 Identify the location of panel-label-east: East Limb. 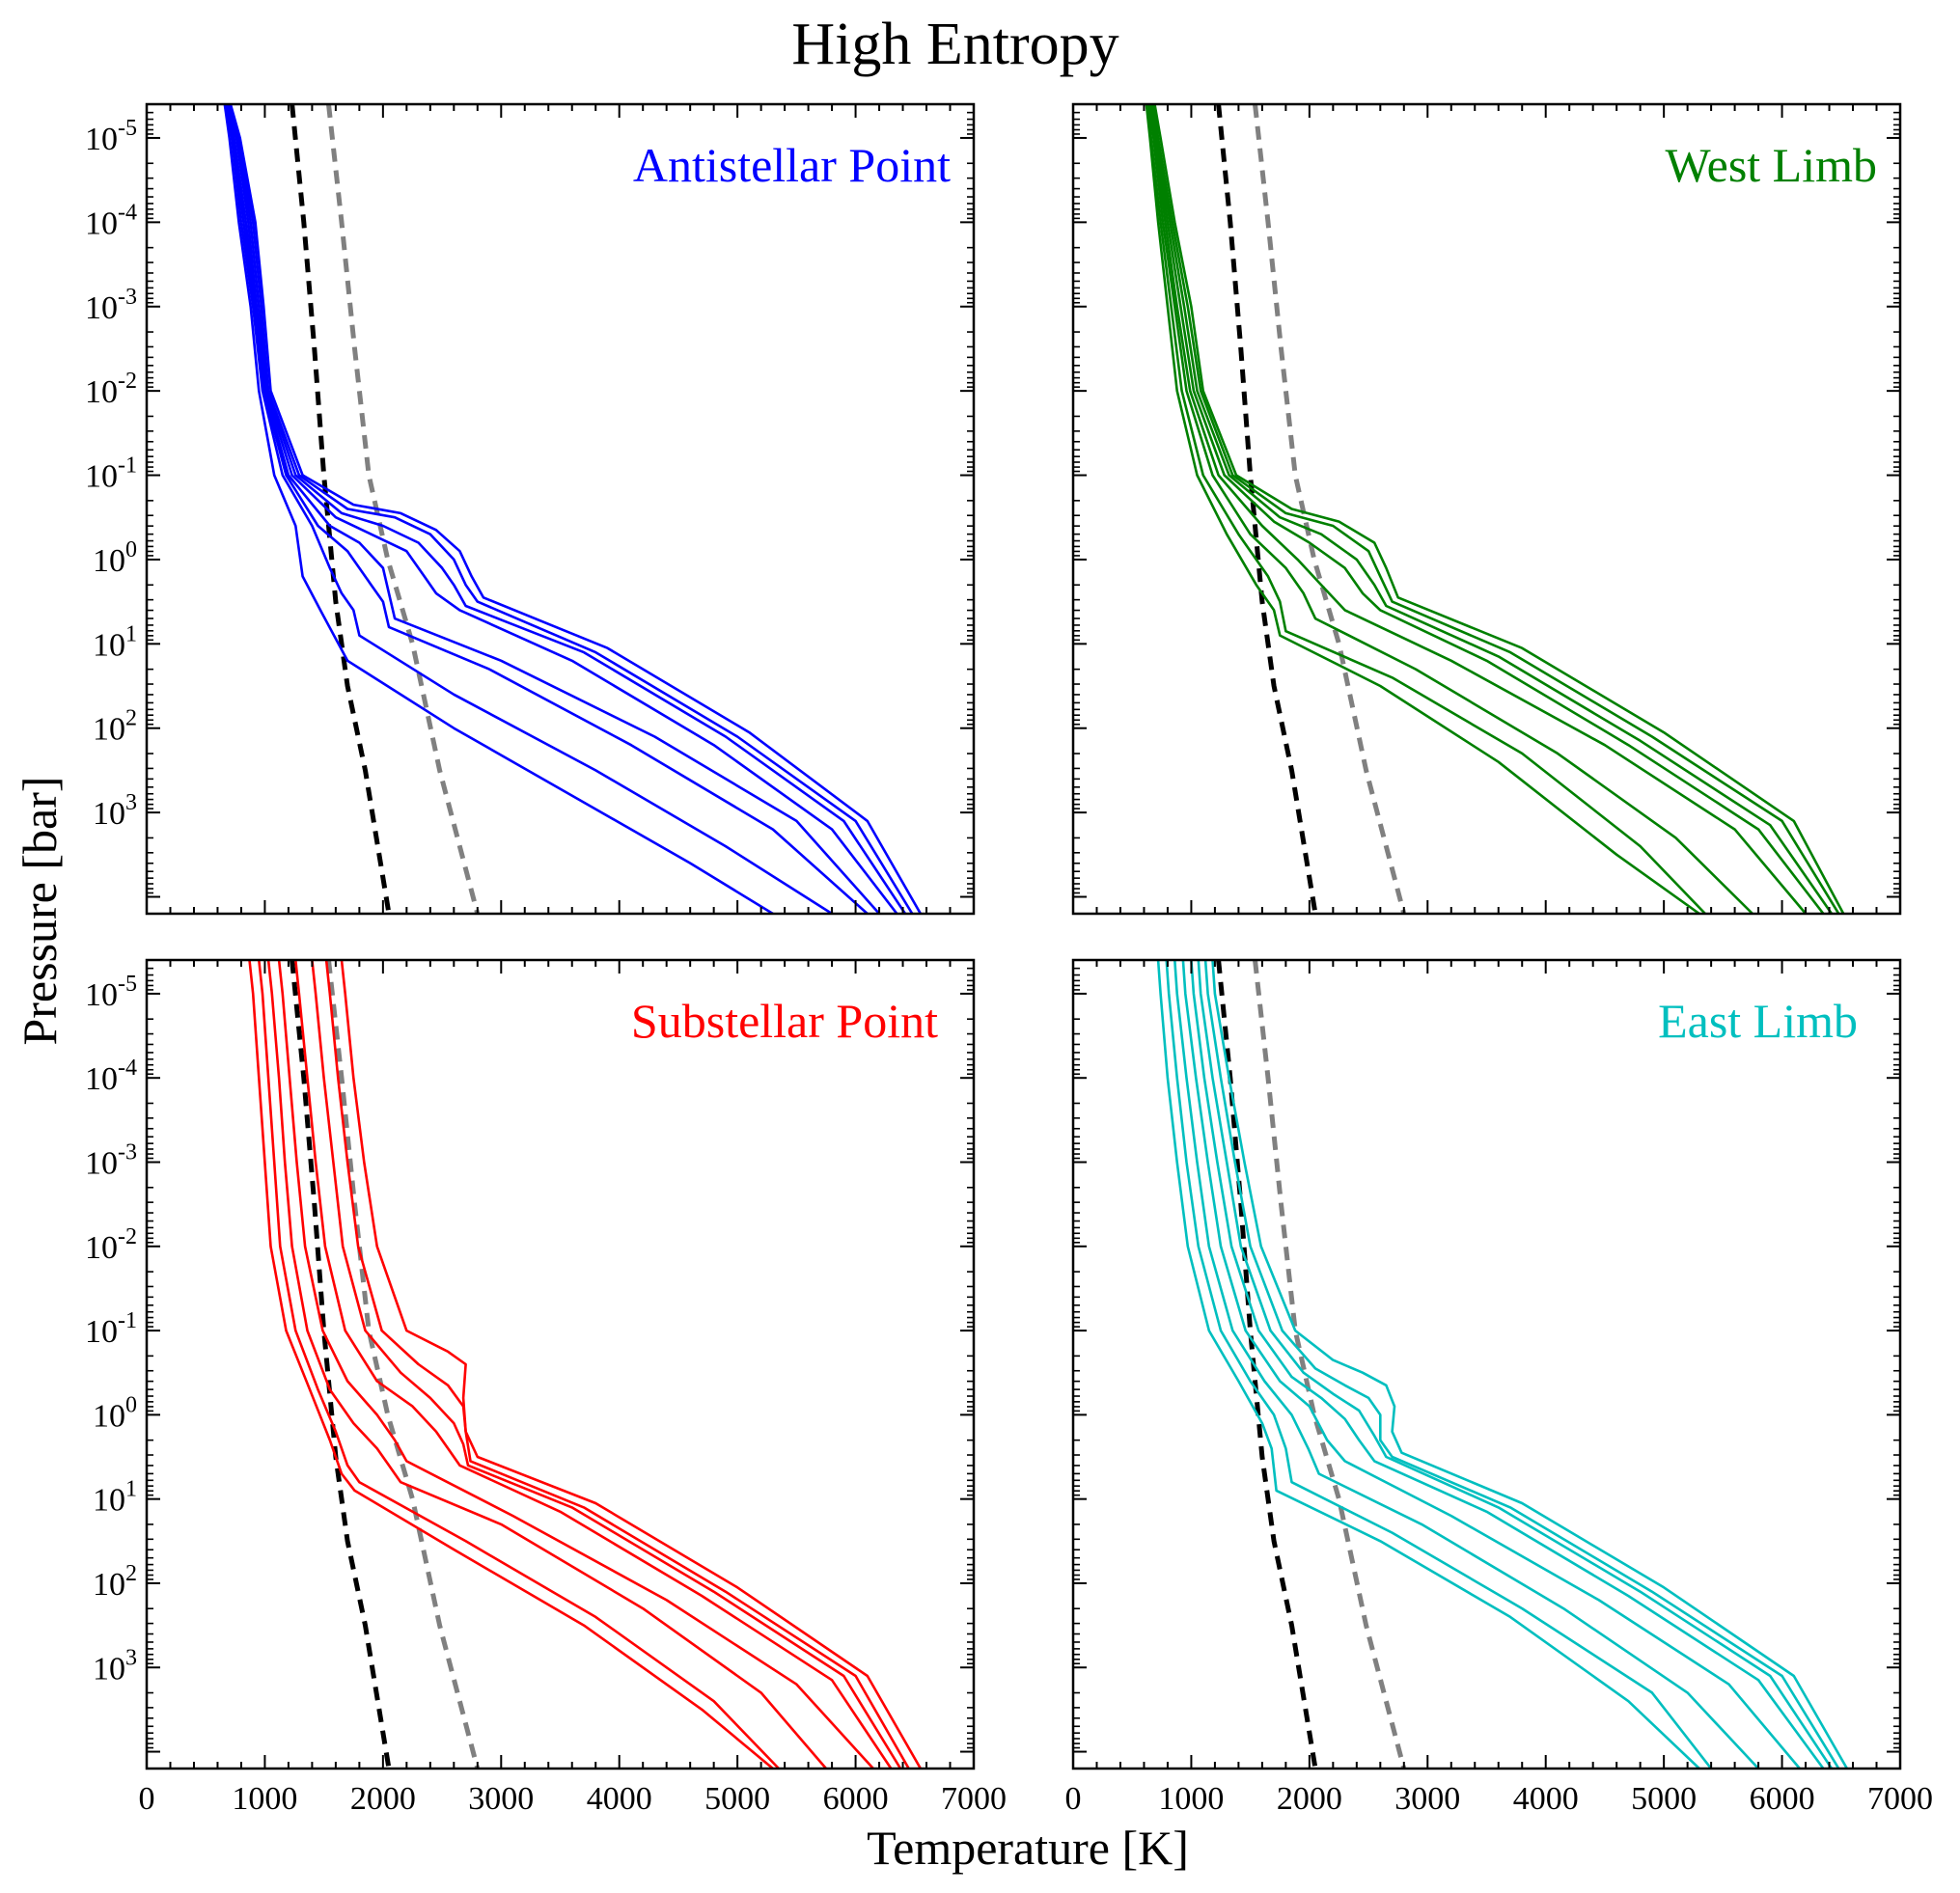
(1758, 1021).